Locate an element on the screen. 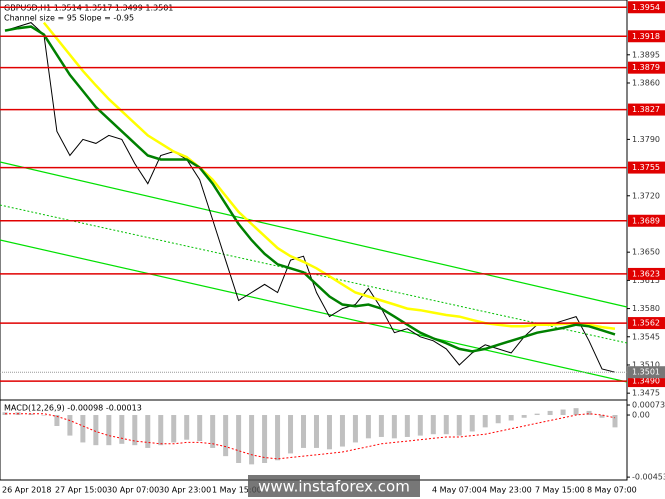  y-tick-label: 1.3790 is located at coordinates (646, 139).